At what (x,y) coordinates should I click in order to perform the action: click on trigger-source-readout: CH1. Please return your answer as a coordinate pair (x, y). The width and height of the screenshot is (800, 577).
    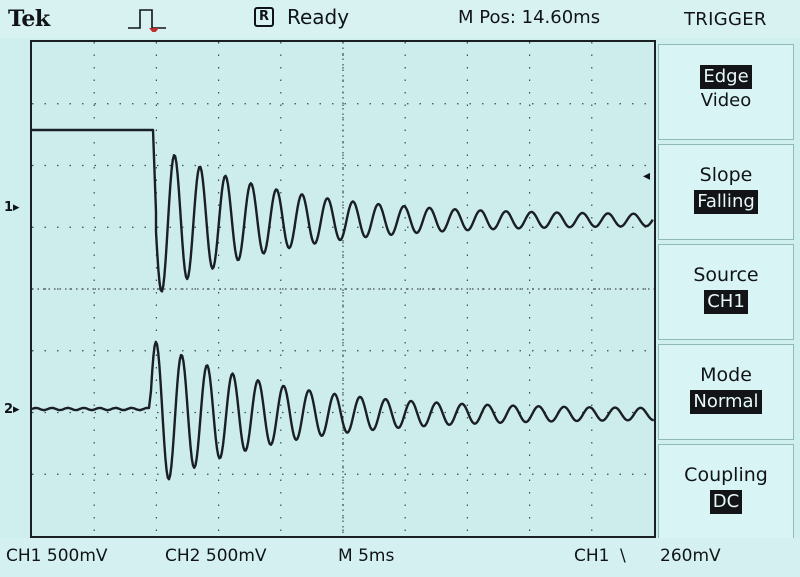
    Looking at the image, I should click on (592, 556).